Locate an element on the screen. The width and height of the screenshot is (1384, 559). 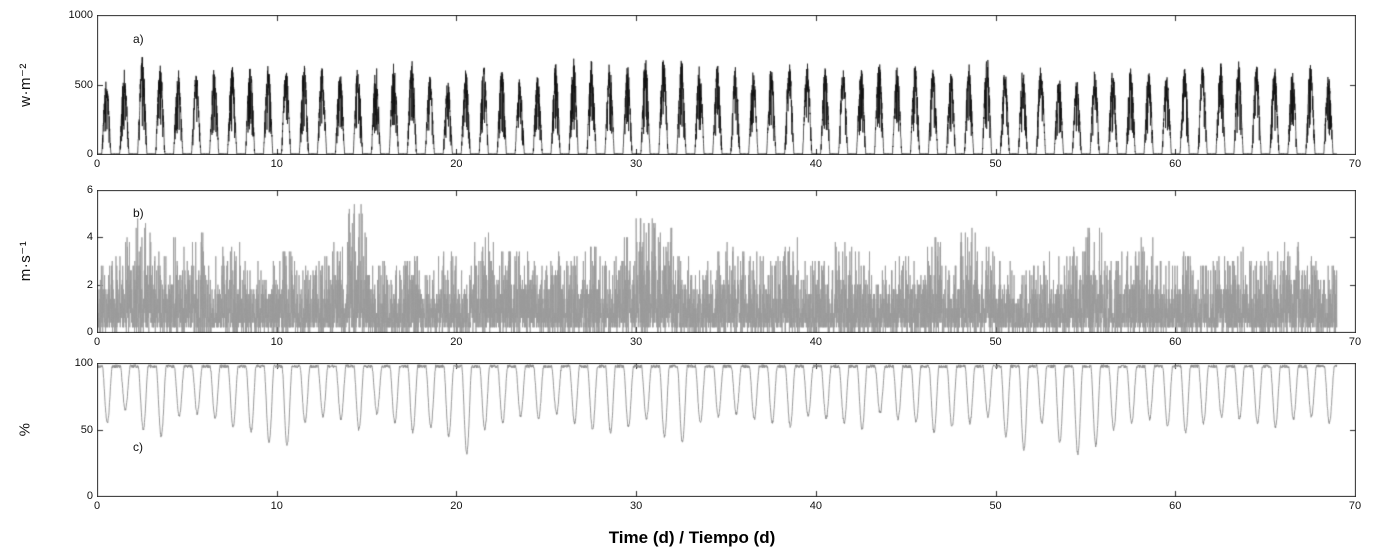
y-tick-label: 2 is located at coordinates (89, 284).